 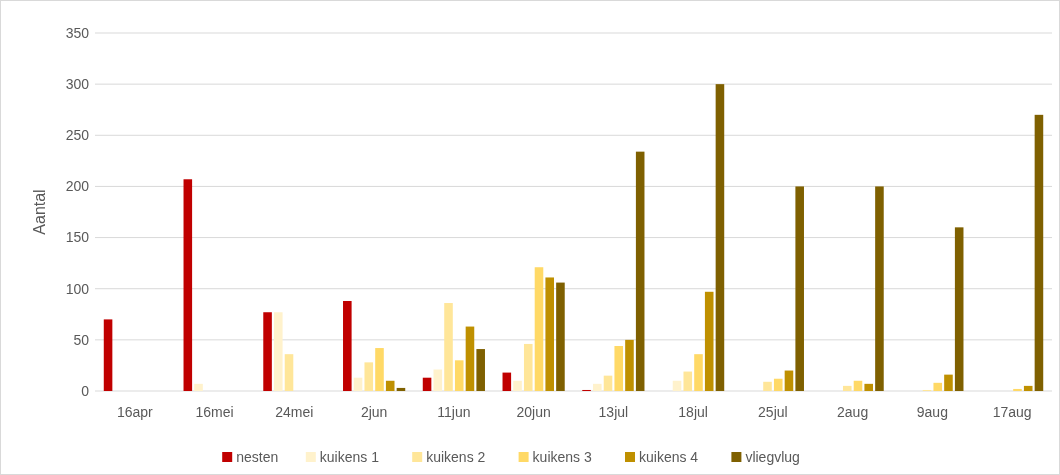 What do you see at coordinates (39, 212) in the screenshot?
I see `y-axis-title: Aantal` at bounding box center [39, 212].